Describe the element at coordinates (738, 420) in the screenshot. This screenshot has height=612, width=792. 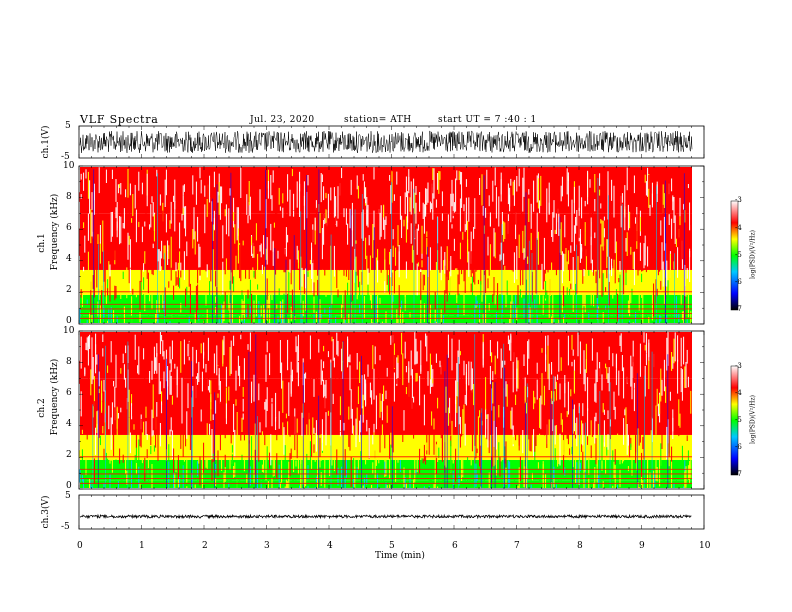
I see `cb2-tick: -5` at that location.